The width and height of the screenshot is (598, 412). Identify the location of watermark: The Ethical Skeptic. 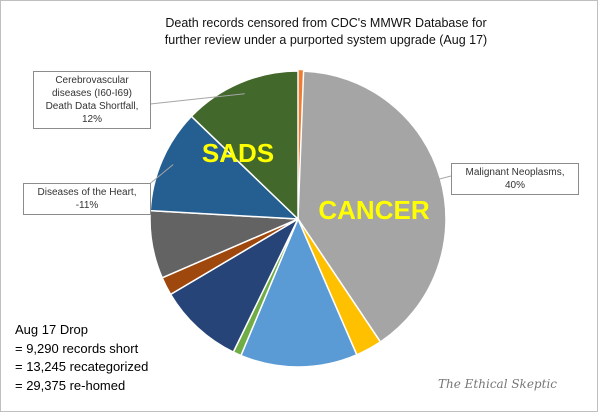
(497, 384).